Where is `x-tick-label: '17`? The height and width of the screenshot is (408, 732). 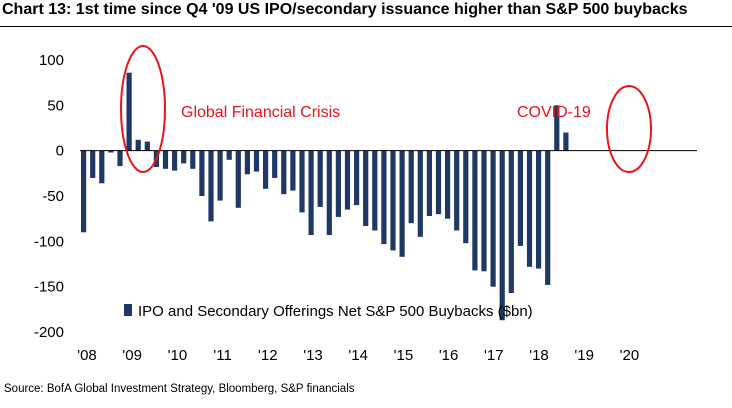
x-tick-label: '17 is located at coordinates (494, 355).